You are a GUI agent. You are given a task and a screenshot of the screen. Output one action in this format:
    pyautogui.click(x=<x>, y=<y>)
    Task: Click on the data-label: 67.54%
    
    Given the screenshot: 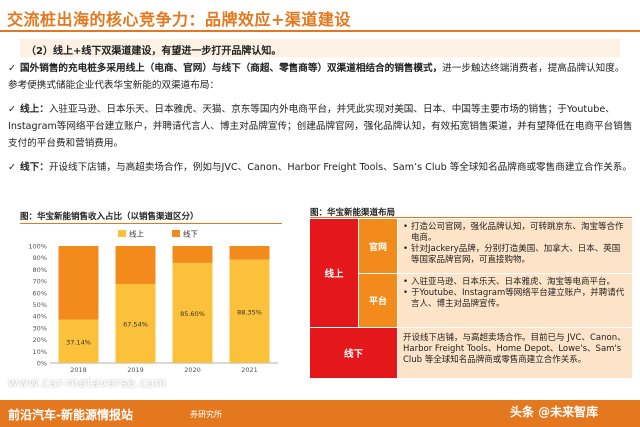 What is the action you would take?
    pyautogui.click(x=135, y=324)
    